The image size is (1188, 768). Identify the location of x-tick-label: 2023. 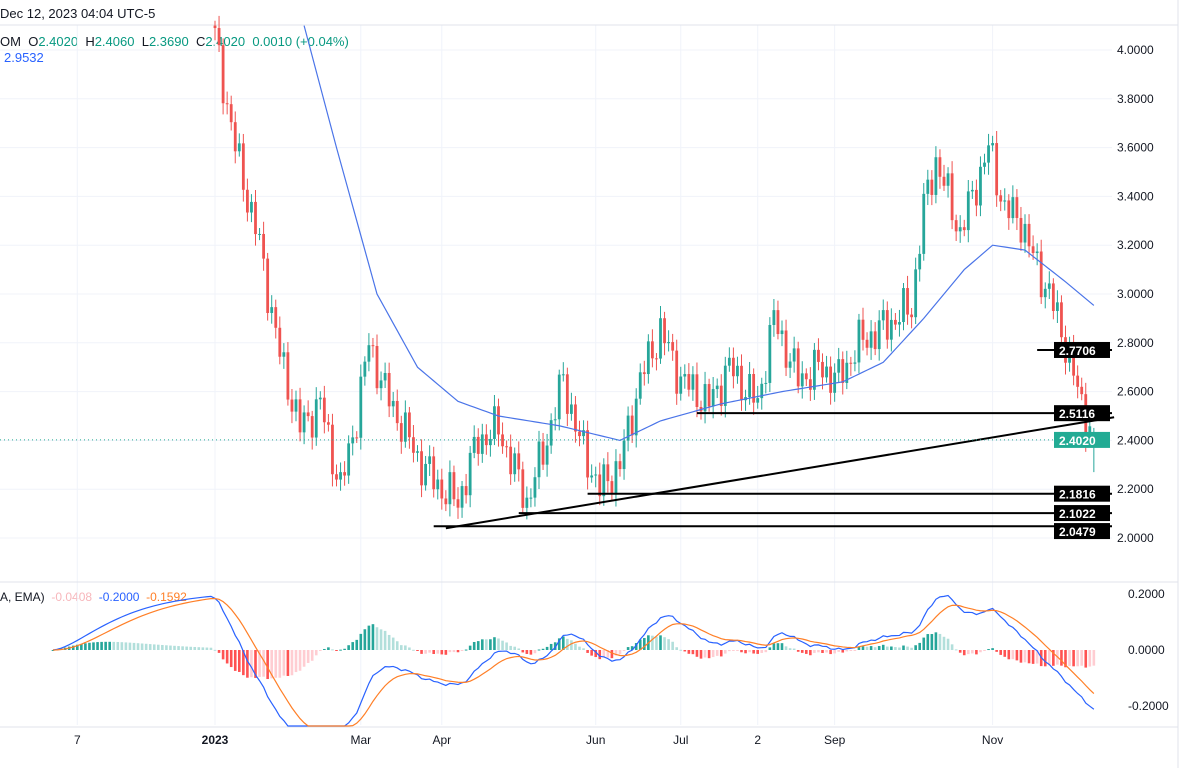
(215, 740).